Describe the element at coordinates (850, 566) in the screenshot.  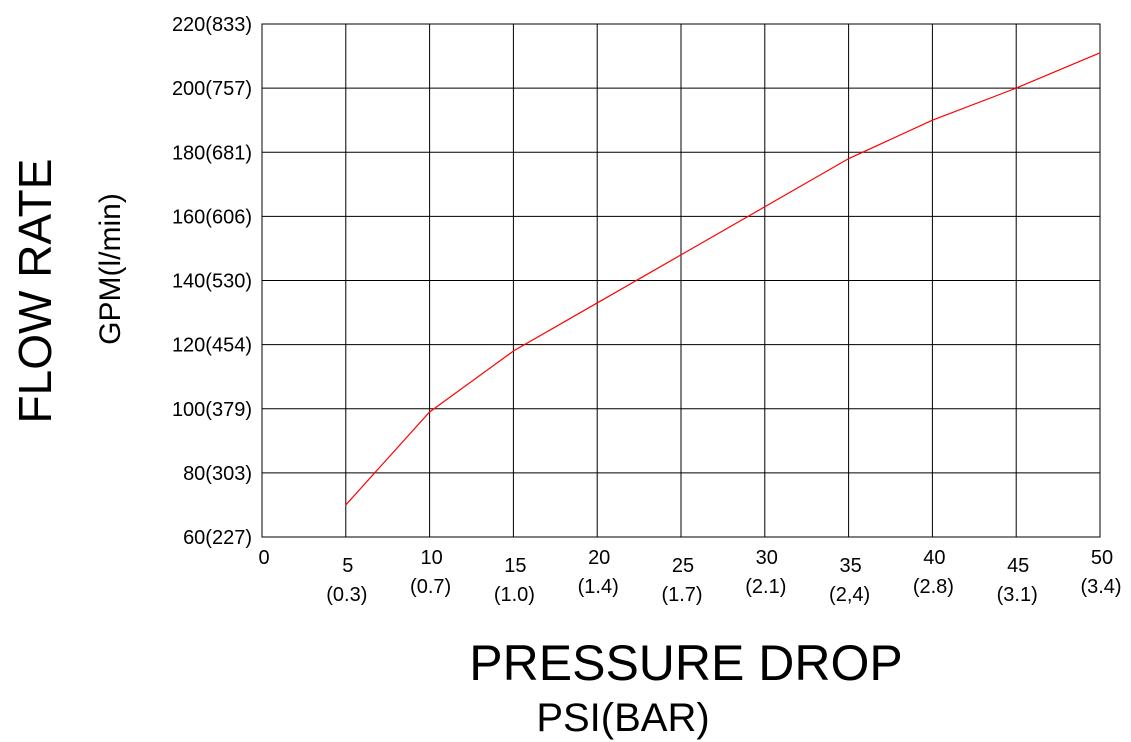
I see `x-tick-label: 35` at that location.